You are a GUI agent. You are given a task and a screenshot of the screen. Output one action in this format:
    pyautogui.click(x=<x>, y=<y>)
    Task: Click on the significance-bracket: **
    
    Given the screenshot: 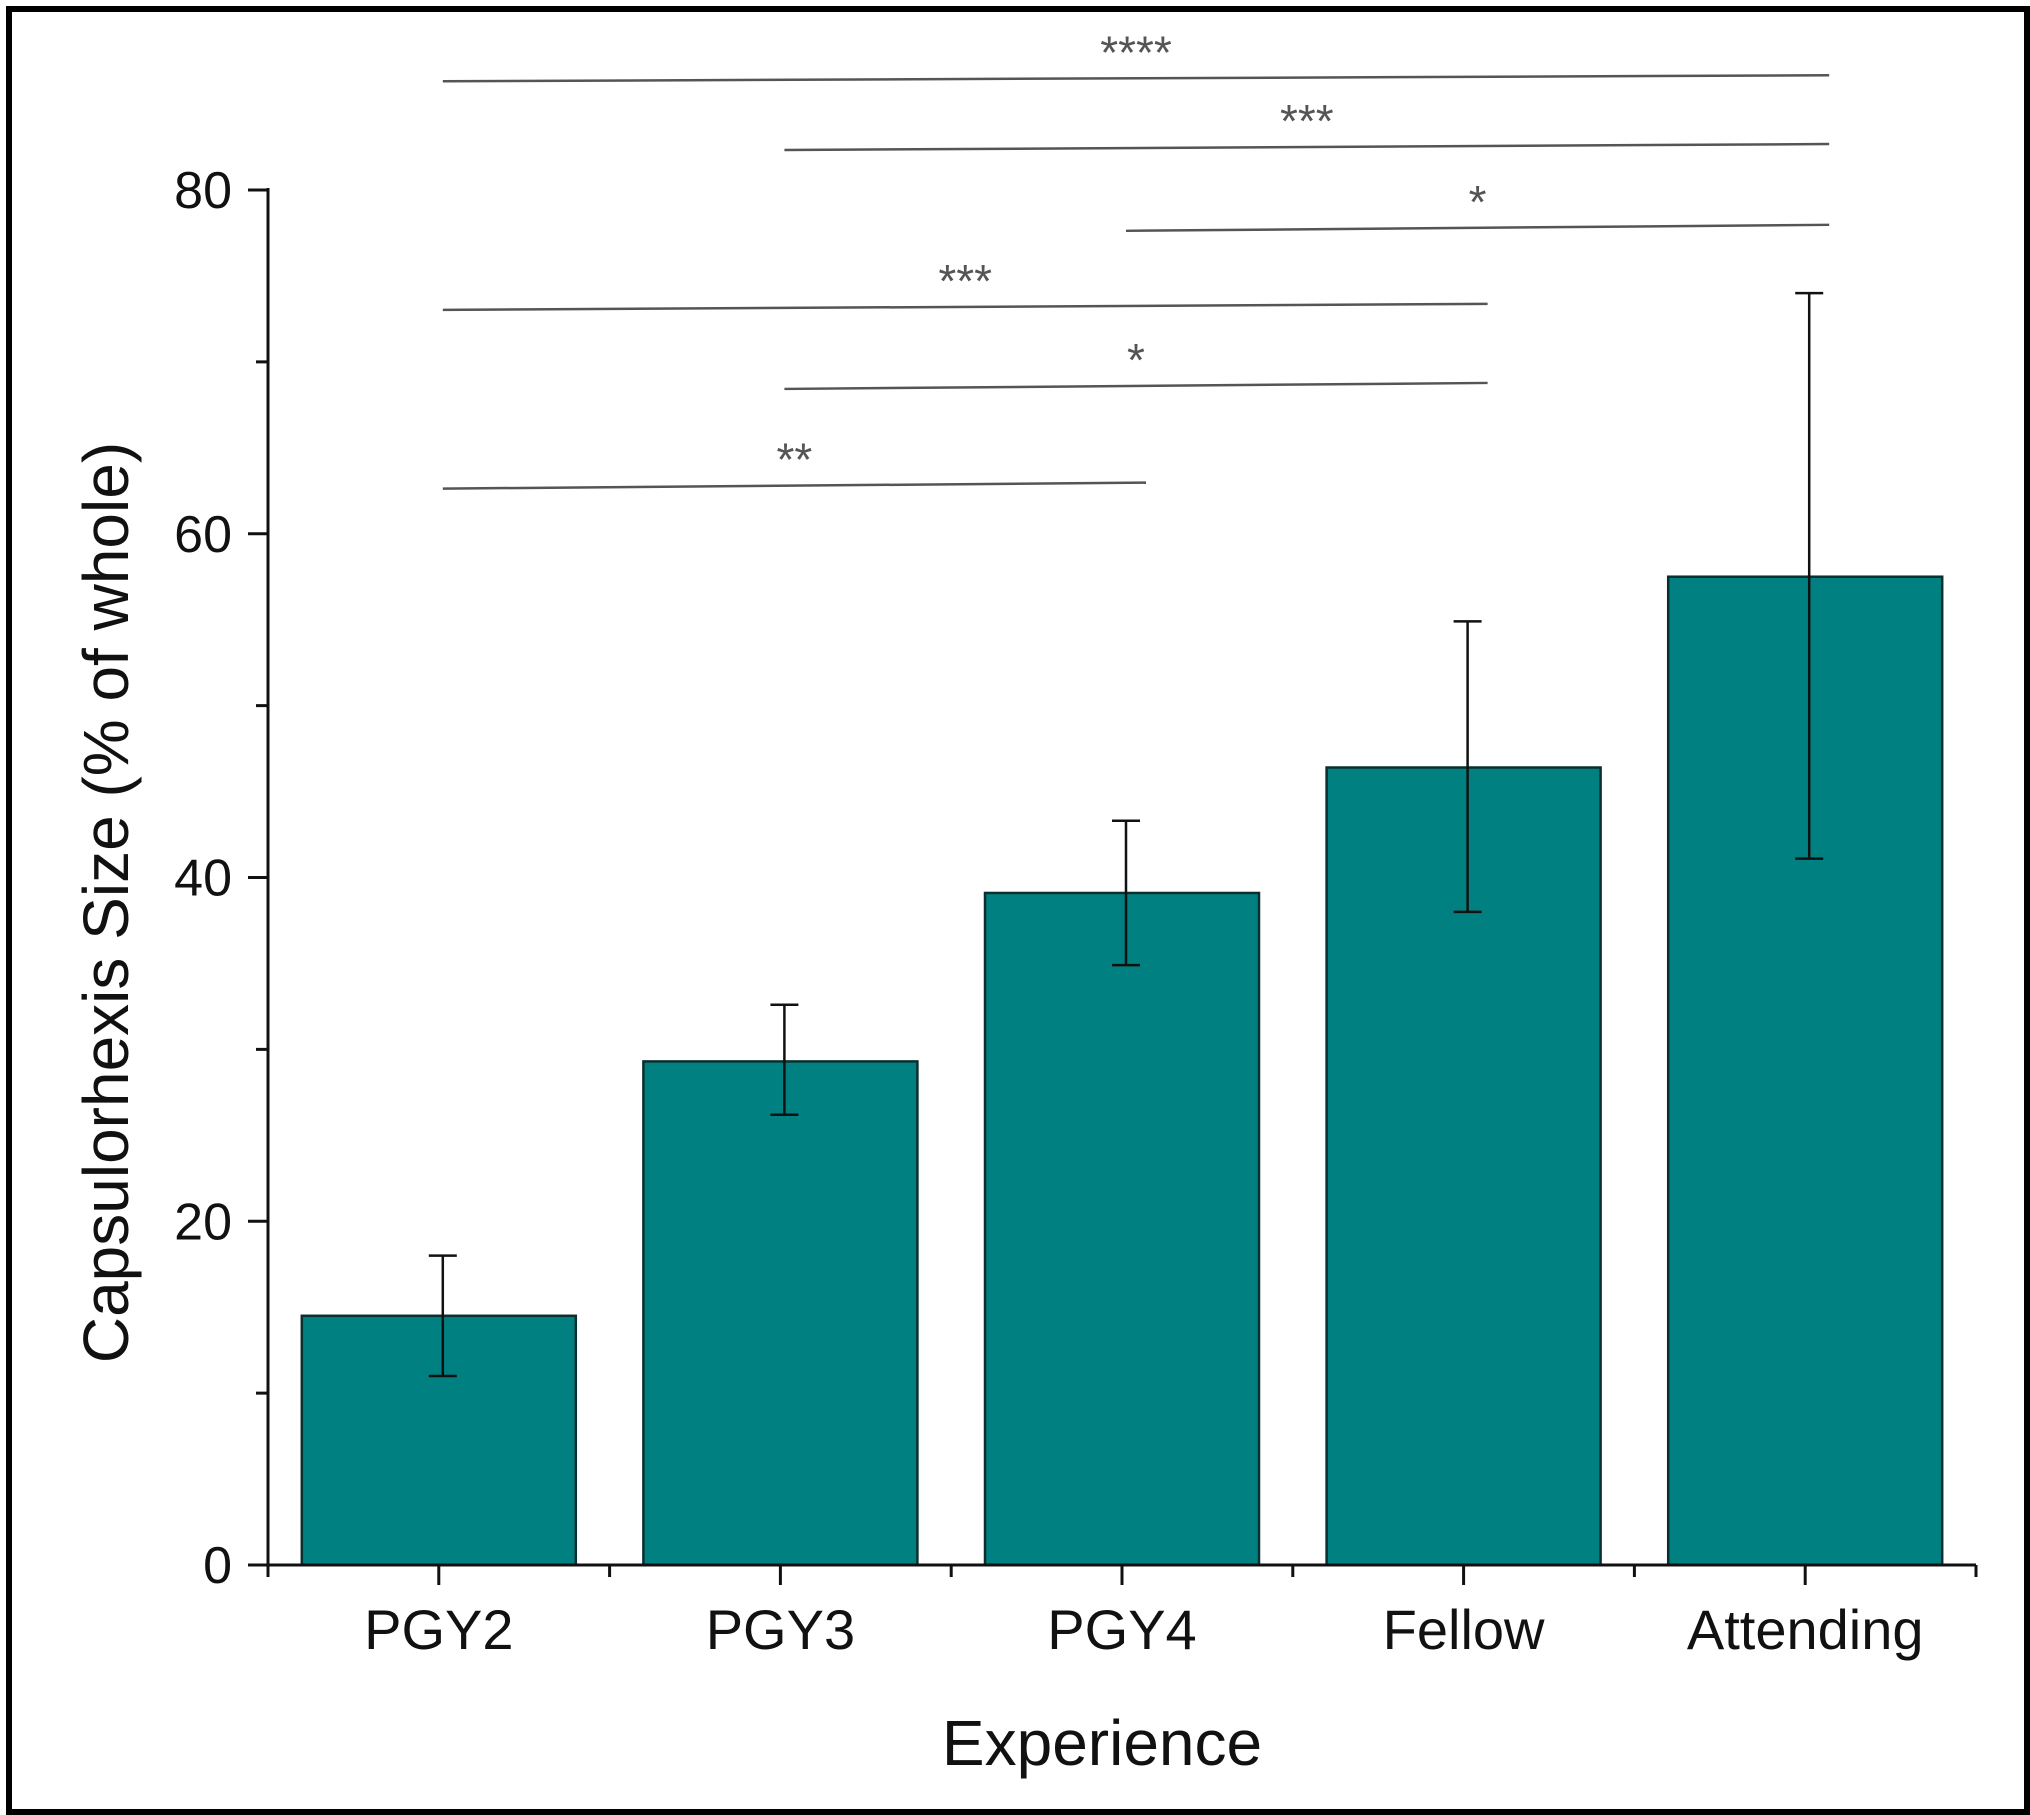 What is the action you would take?
    pyautogui.click(x=794, y=462)
    